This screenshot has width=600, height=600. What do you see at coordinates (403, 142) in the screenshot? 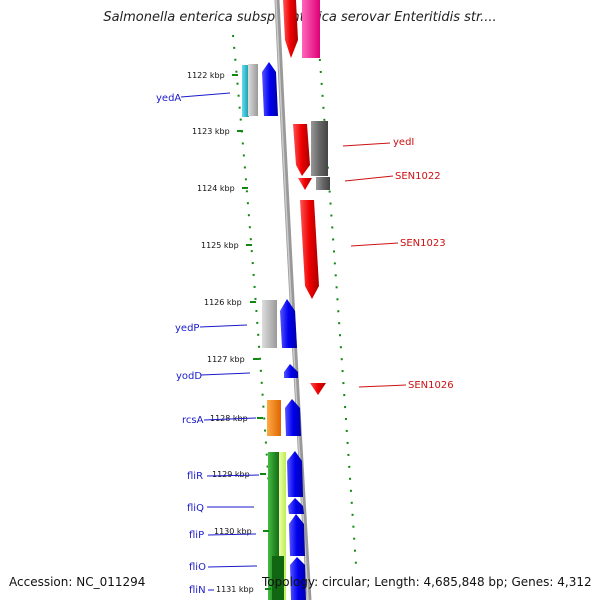
I see `gene-label-yedI: yedI` at bounding box center [403, 142].